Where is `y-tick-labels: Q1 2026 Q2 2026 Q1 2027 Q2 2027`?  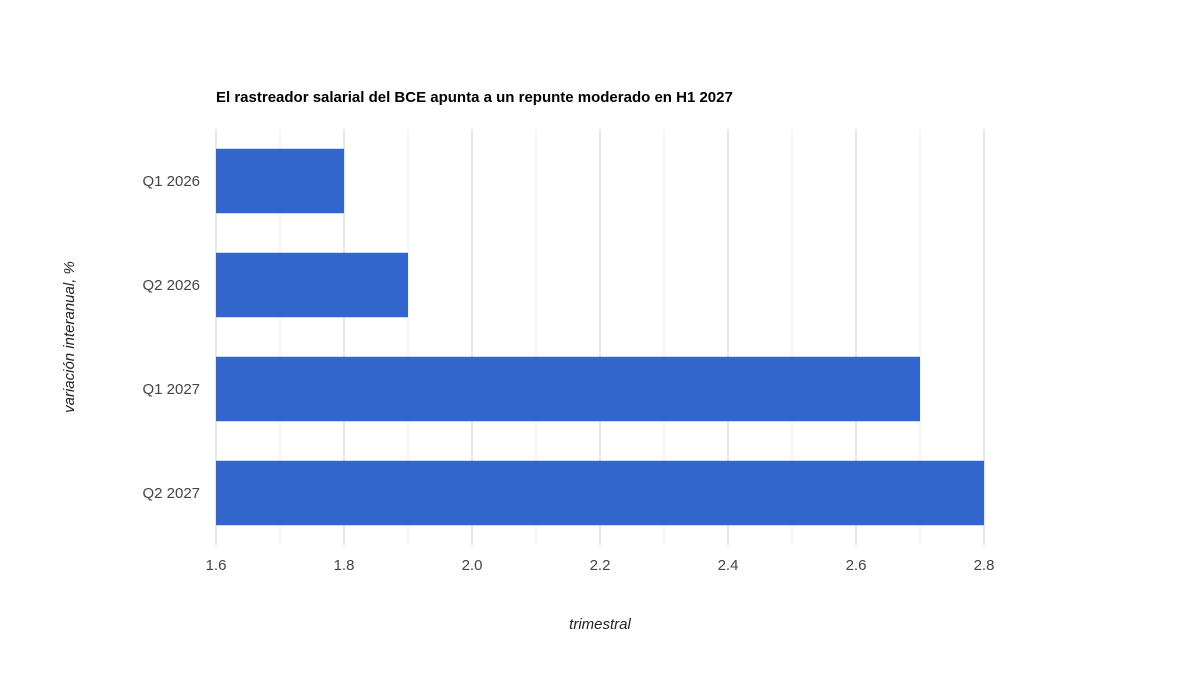
y-tick-labels: Q1 2026 Q2 2026 Q1 2027 Q2 2027 is located at coordinates (171, 337).